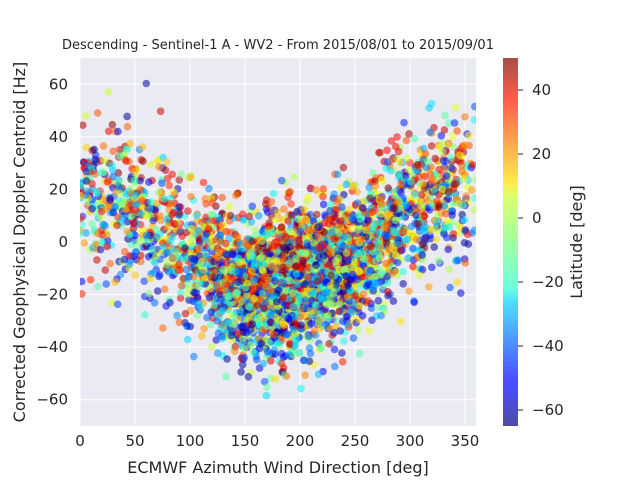 This screenshot has width=640, height=480. What do you see at coordinates (537, 218) in the screenshot?
I see `colorbar-tick-label: 0` at bounding box center [537, 218].